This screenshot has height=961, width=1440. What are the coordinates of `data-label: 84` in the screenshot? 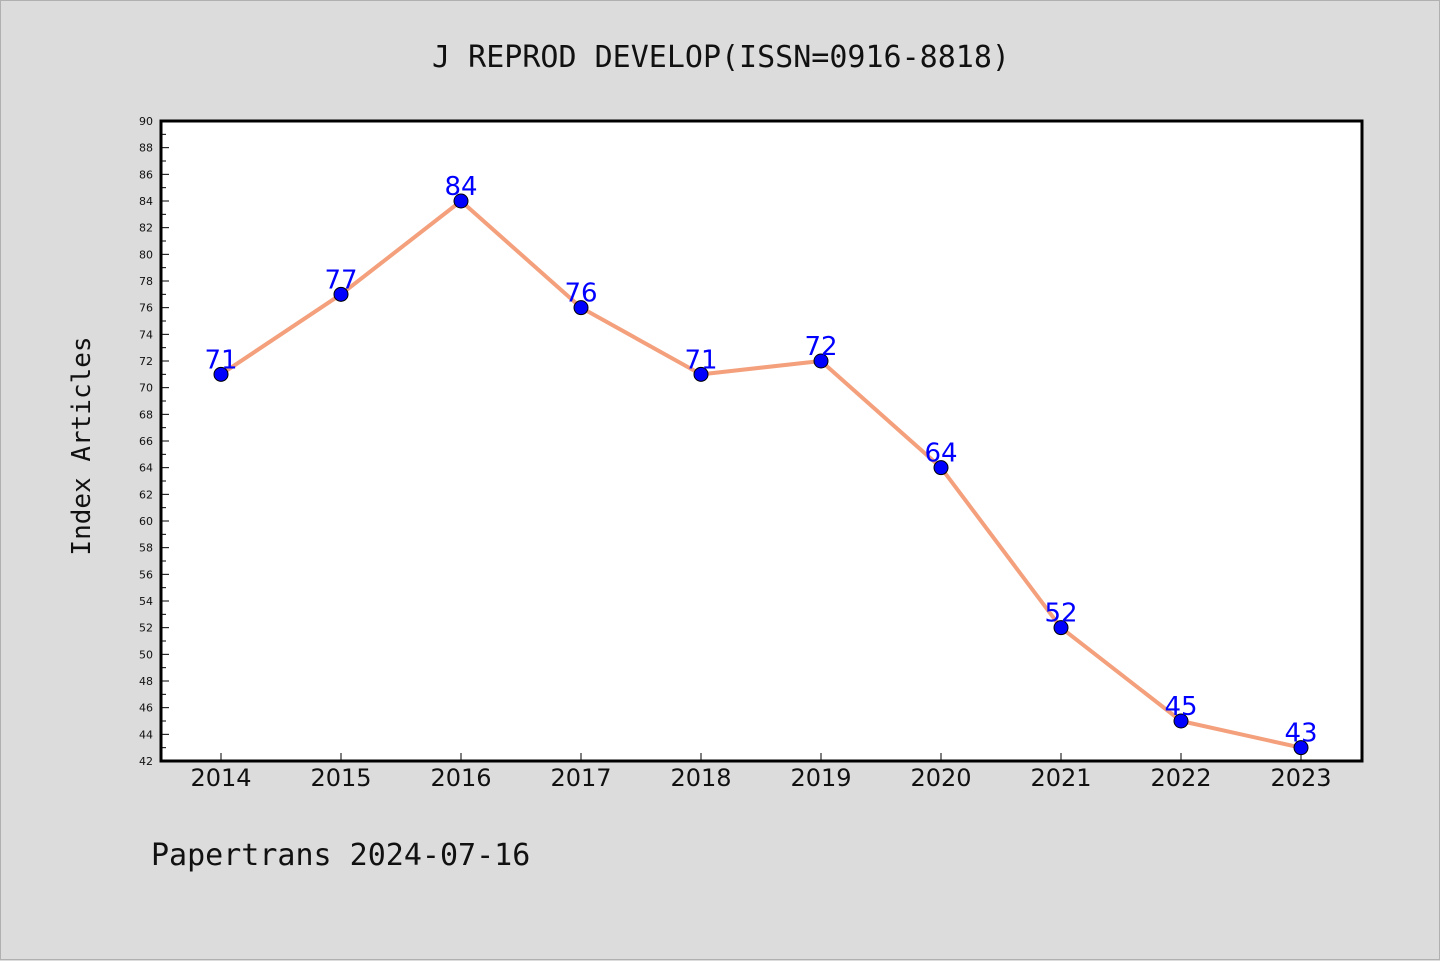 It's located at (460, 187).